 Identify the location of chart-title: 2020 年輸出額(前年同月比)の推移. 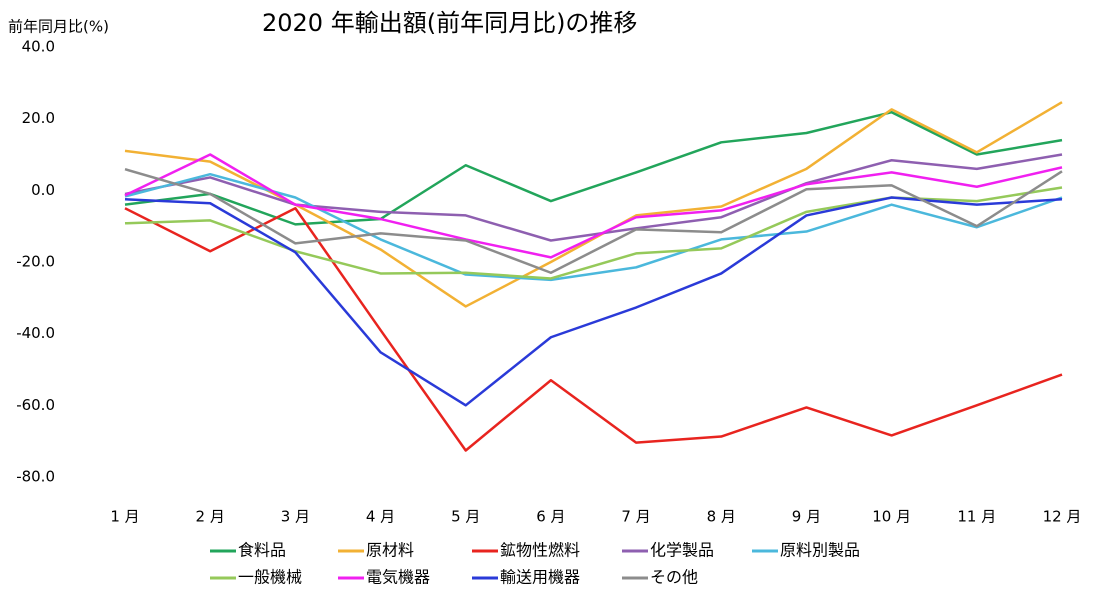
(449, 23).